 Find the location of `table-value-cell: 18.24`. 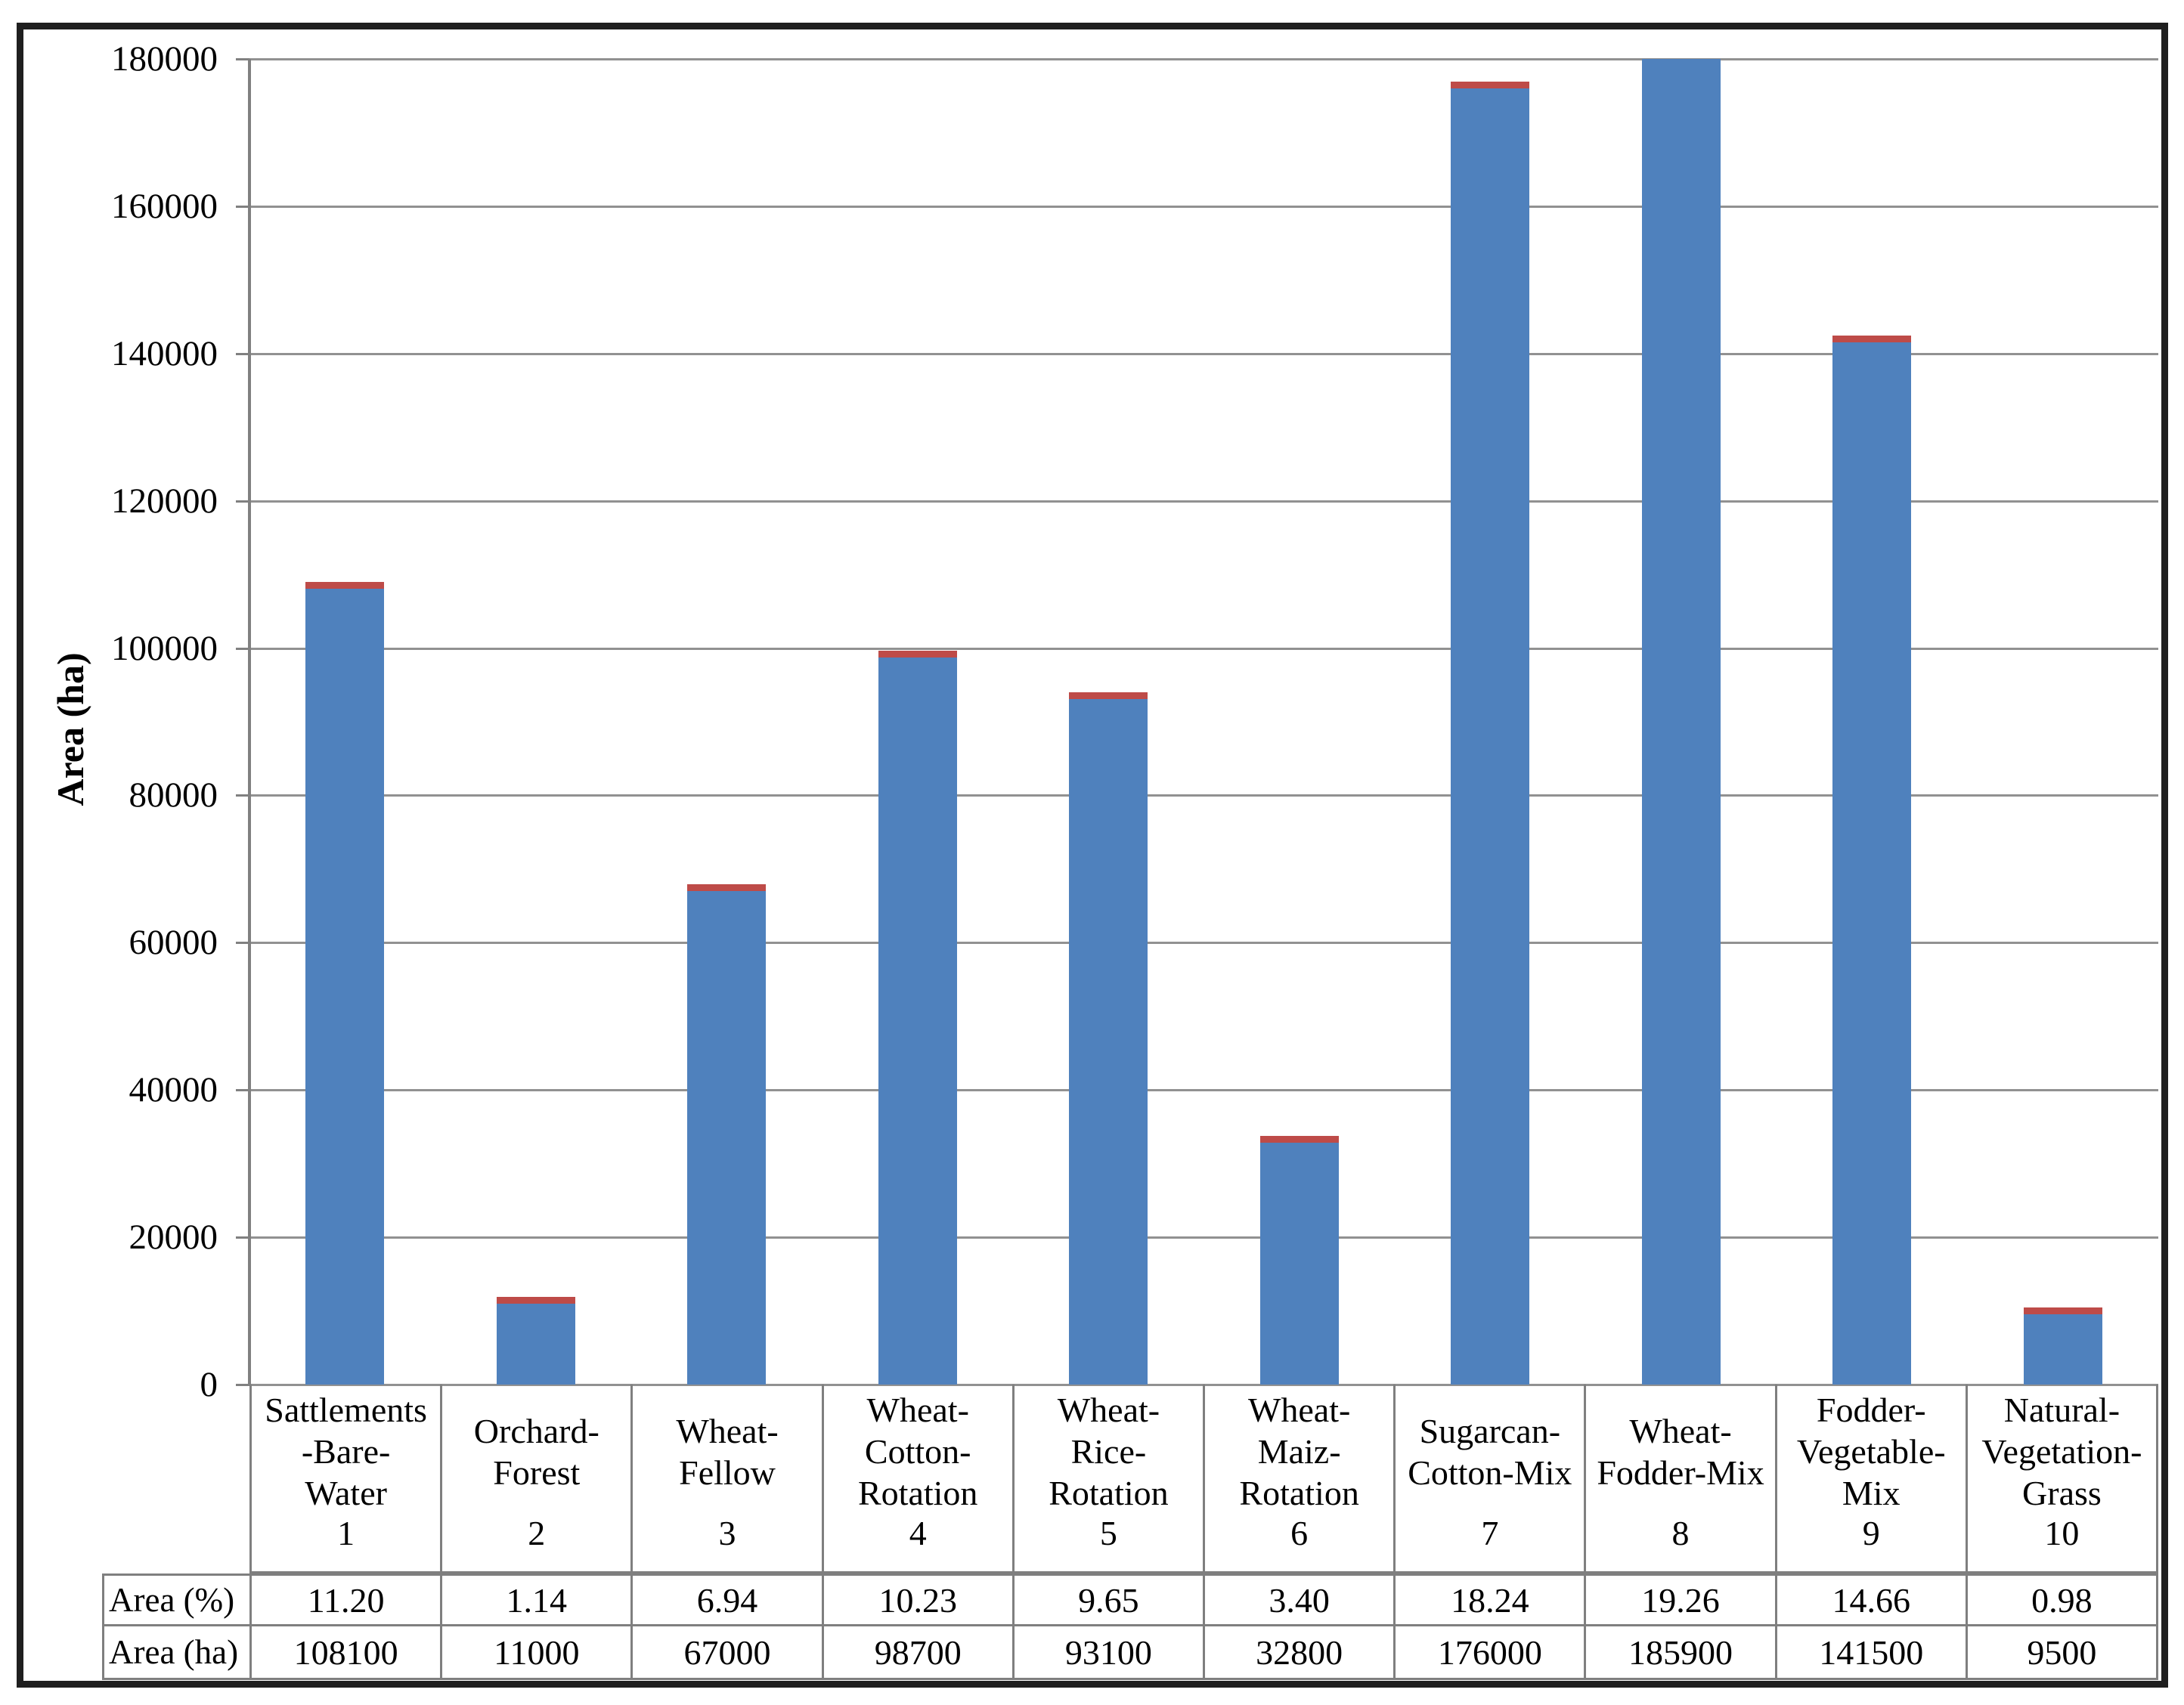

table-value-cell: 18.24 is located at coordinates (1488, 1600).